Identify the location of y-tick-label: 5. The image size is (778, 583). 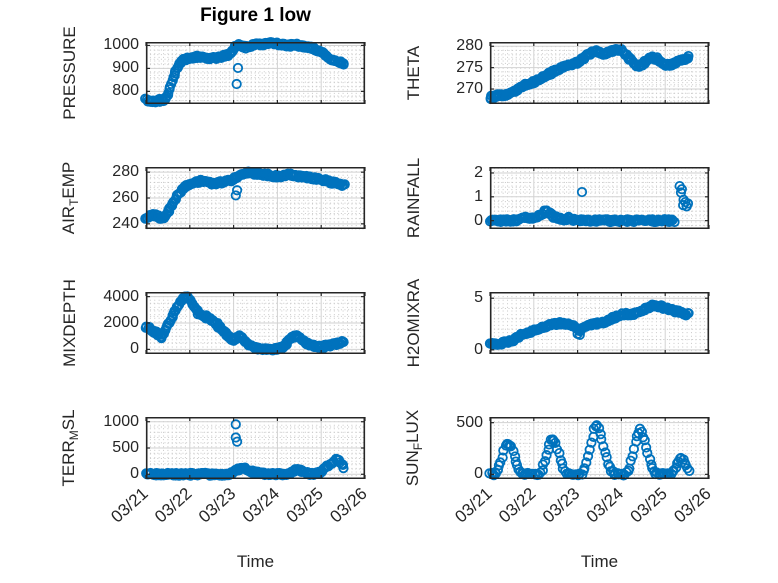
(478, 298).